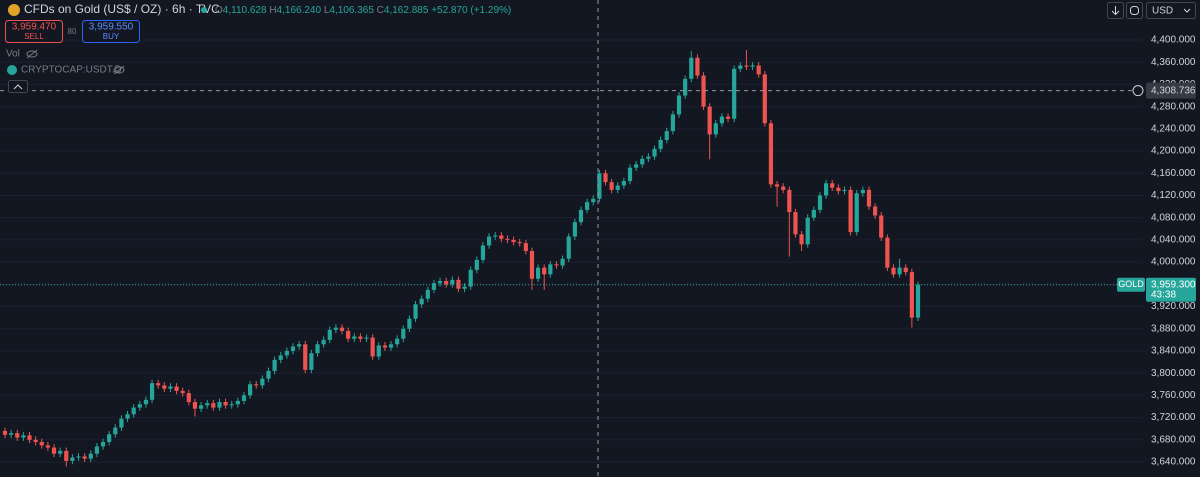 The image size is (1200, 477). I want to click on open-value: 4,110.628, so click(245, 10).